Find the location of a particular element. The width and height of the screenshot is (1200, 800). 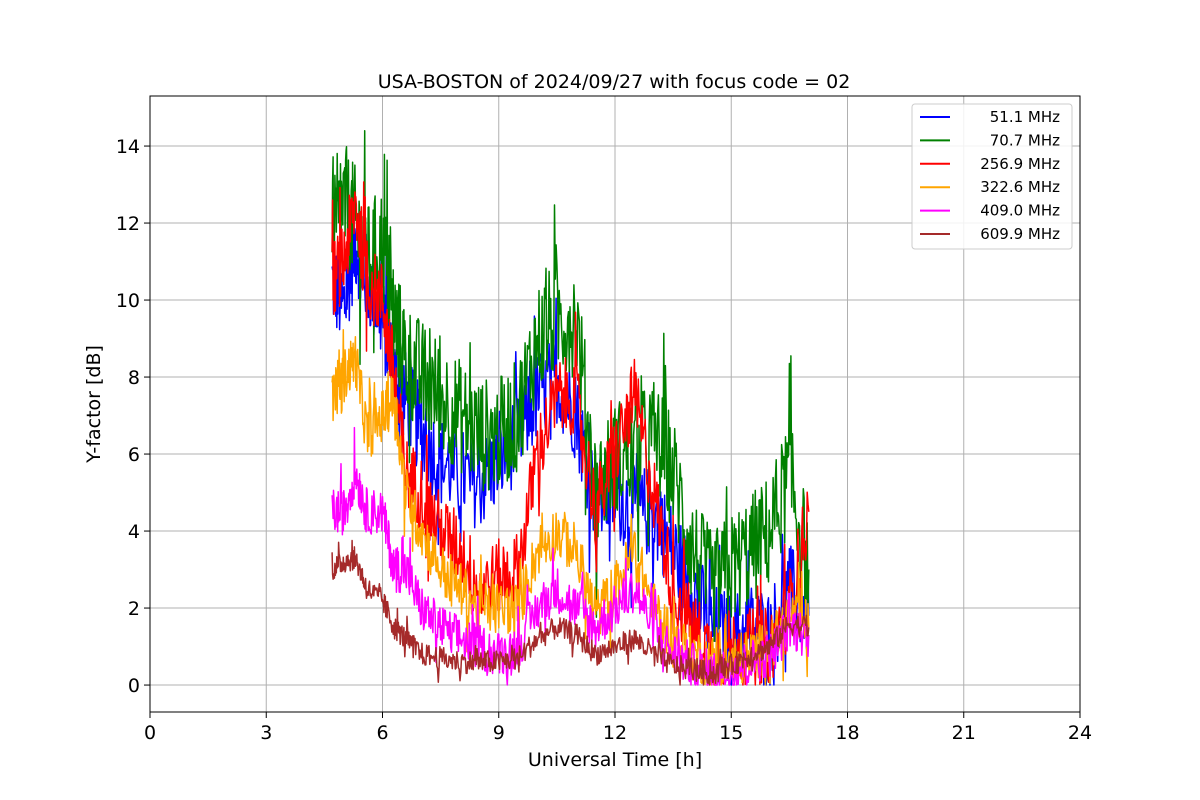

y-axis-label: Y-factor [dB] is located at coordinates (94, 404).